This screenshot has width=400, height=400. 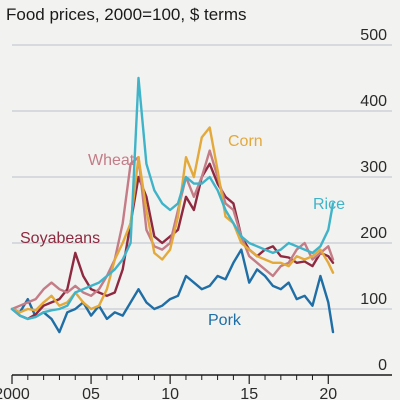 I want to click on y-tick-label: 100, so click(x=373, y=299).